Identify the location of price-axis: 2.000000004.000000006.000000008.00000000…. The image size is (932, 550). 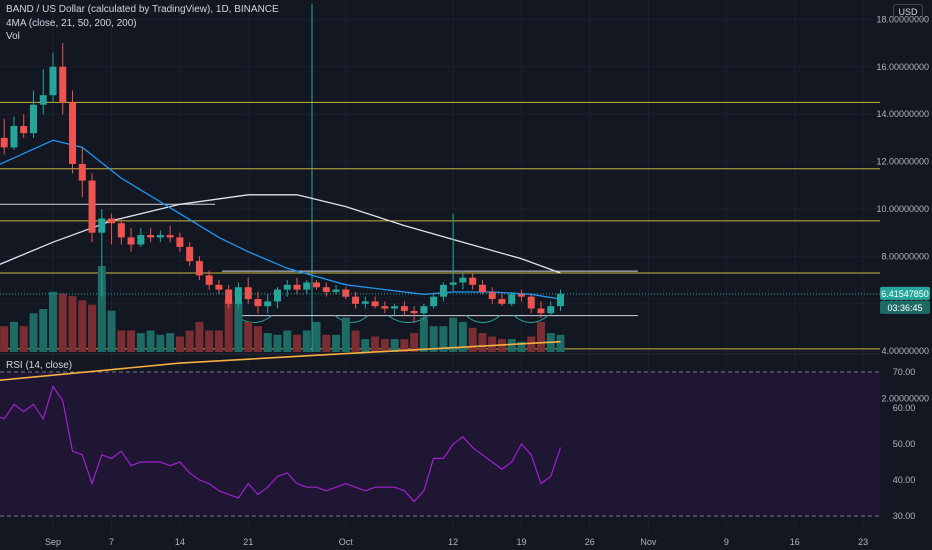
(904, 275).